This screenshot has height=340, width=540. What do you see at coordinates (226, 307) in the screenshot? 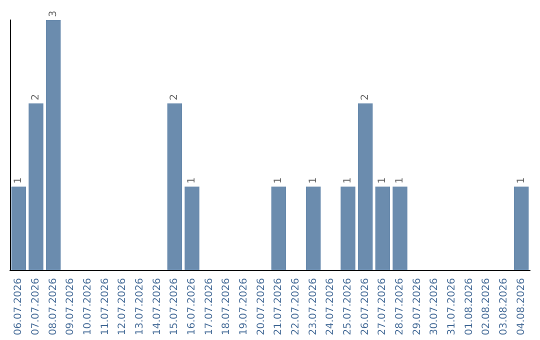
I see `x-tick-label: 18.07.2026` at bounding box center [226, 307].